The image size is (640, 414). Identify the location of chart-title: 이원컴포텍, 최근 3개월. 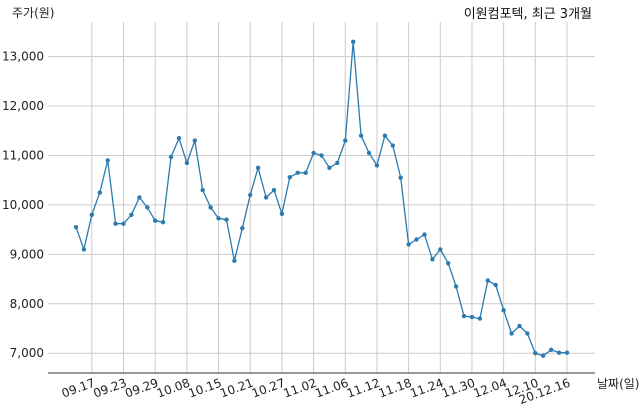
(528, 14).